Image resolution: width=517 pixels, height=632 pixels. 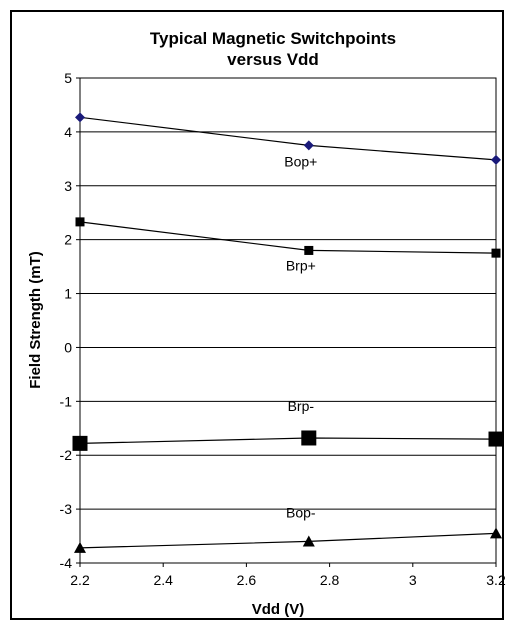 I want to click on series-label: Bop+, so click(x=300, y=161).